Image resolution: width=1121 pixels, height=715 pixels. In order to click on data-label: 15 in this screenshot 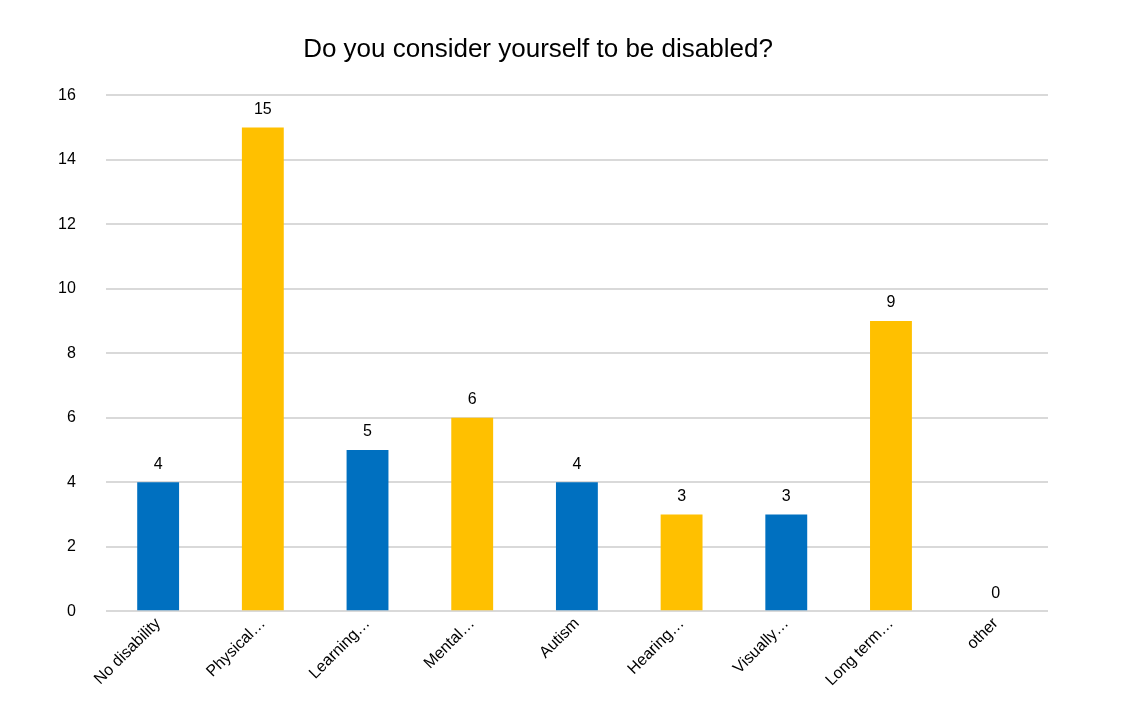, I will do `click(262, 108)`.